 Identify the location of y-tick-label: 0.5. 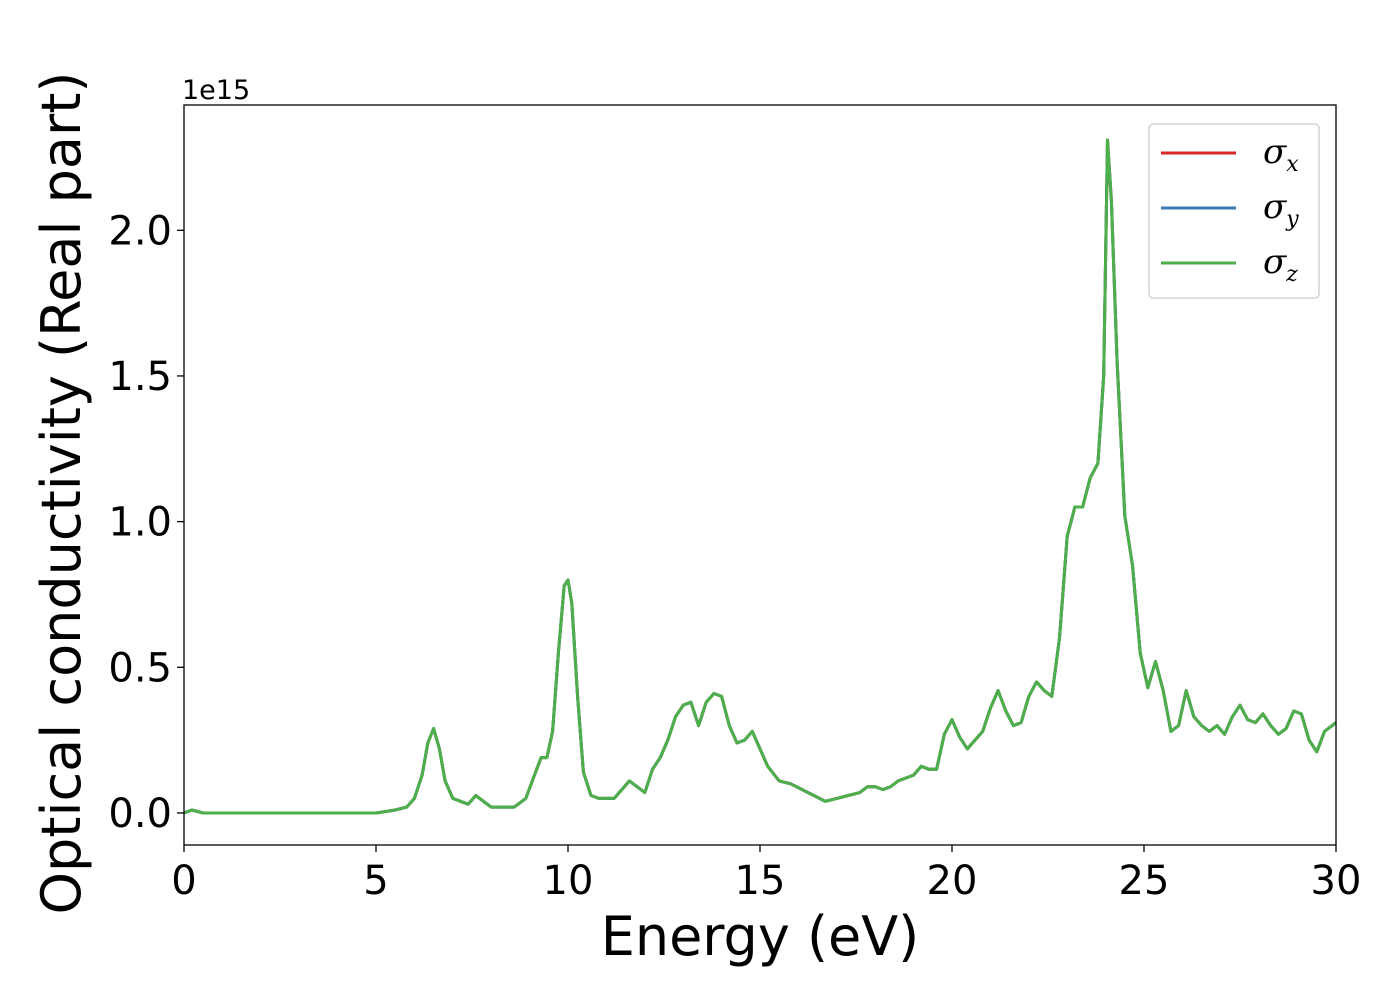
(140, 668).